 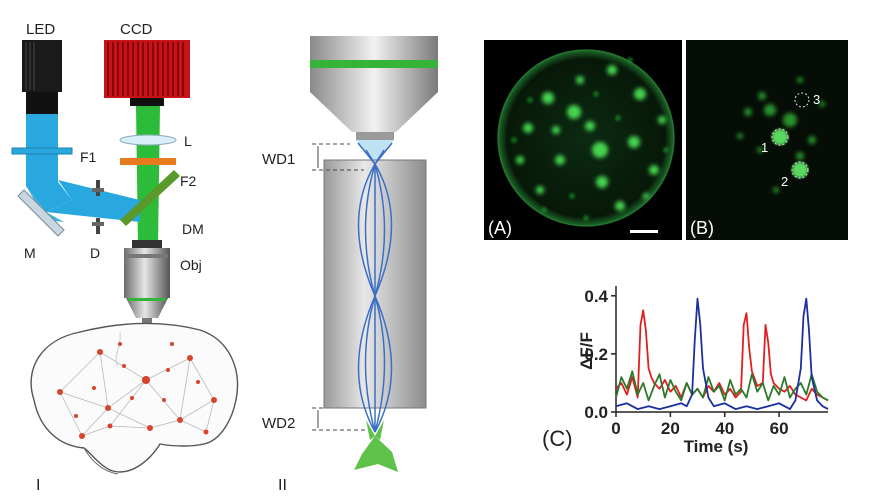 What do you see at coordinates (557, 438) in the screenshot?
I see `chart-panel-label: (C)` at bounding box center [557, 438].